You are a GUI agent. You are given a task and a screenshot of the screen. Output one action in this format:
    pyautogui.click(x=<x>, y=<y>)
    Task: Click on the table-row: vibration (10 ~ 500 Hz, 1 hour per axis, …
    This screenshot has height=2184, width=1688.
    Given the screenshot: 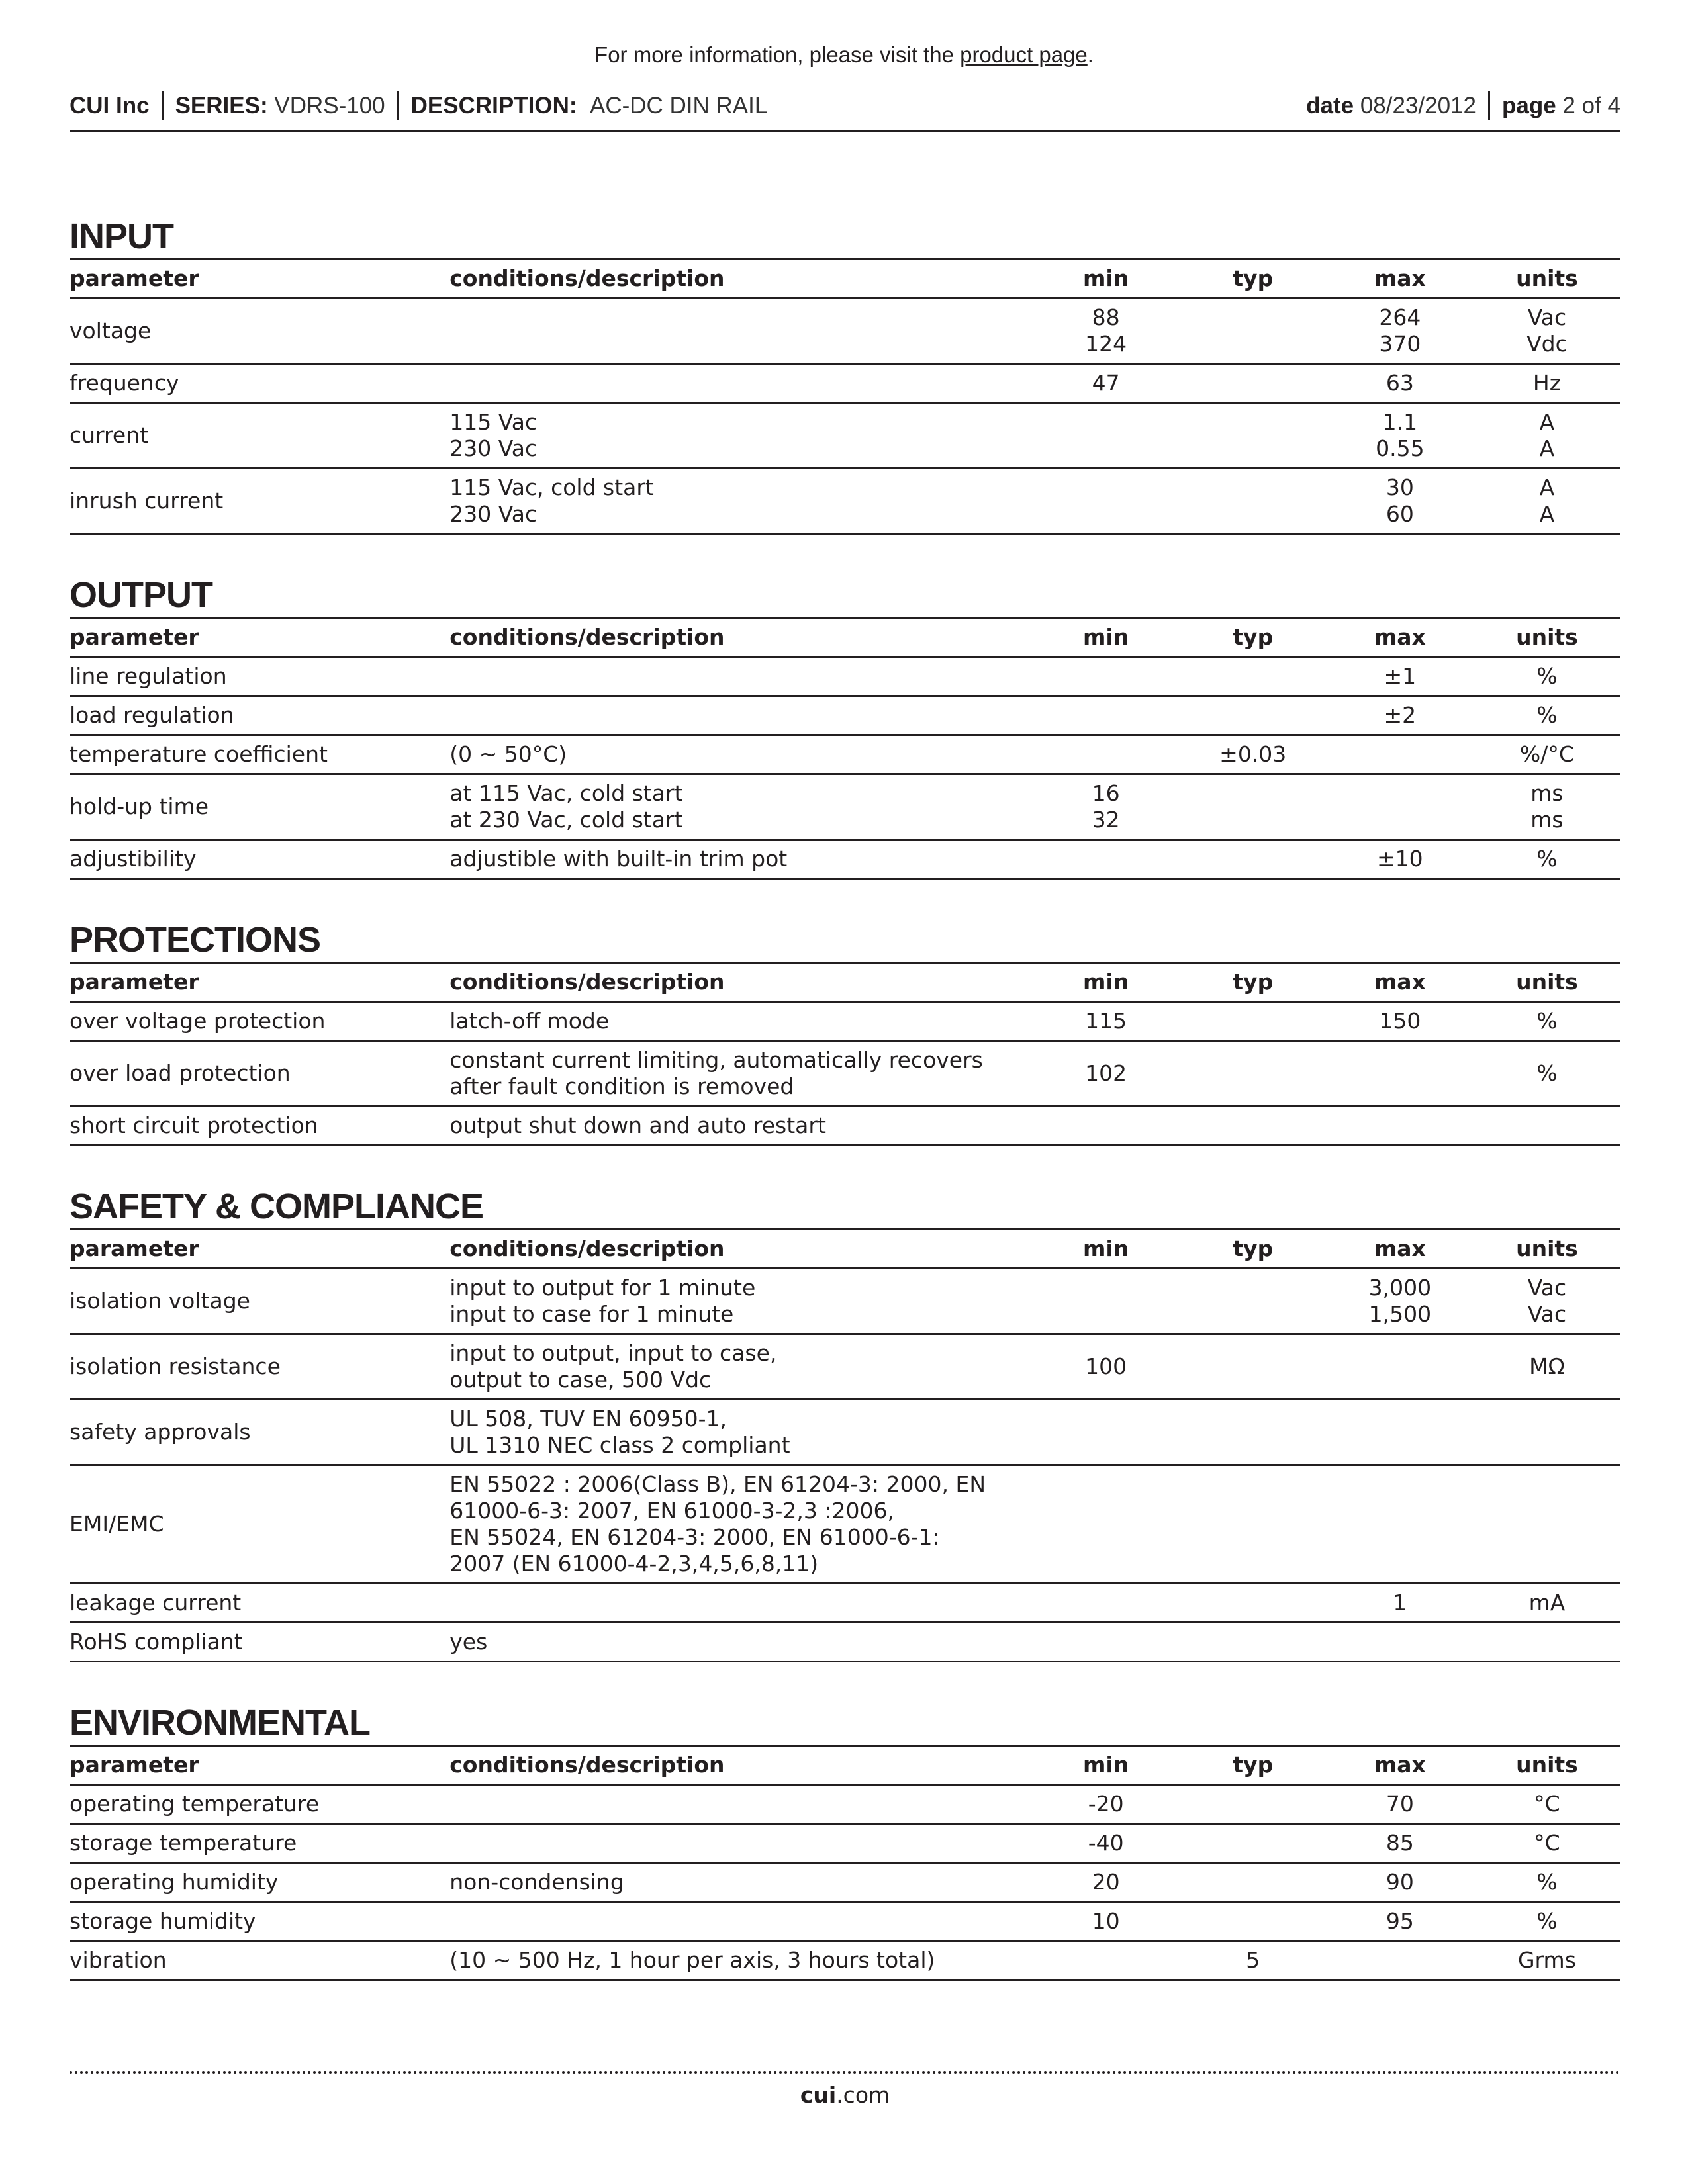 What is the action you would take?
    pyautogui.click(x=845, y=1960)
    